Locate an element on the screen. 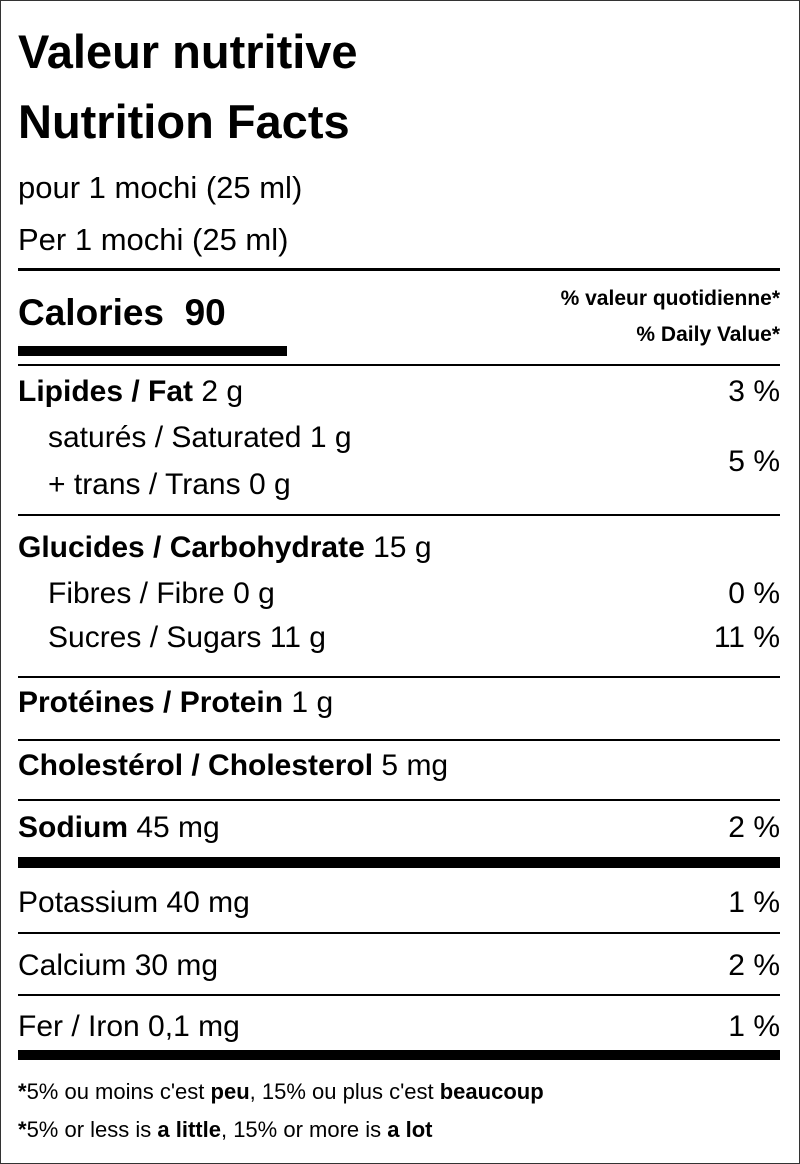 This screenshot has height=1164, width=800. trans-row: + trans / Trans 0 g is located at coordinates (169, 485).